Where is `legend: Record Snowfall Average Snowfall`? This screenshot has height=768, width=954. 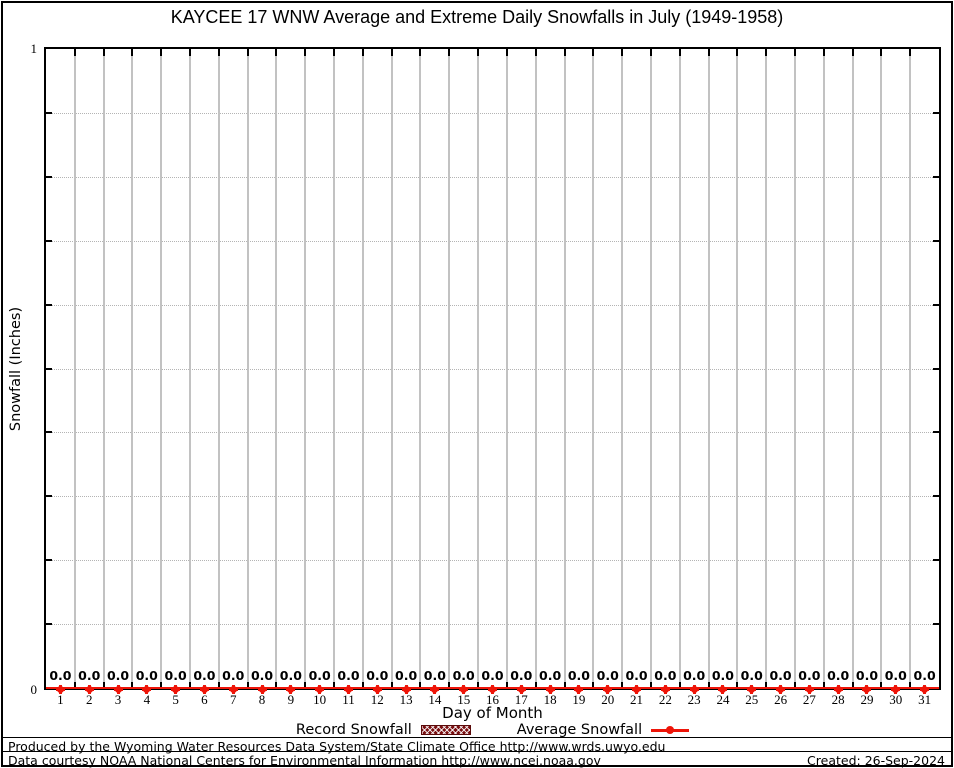
legend: Record Snowfall Average Snowfall is located at coordinates (492, 730).